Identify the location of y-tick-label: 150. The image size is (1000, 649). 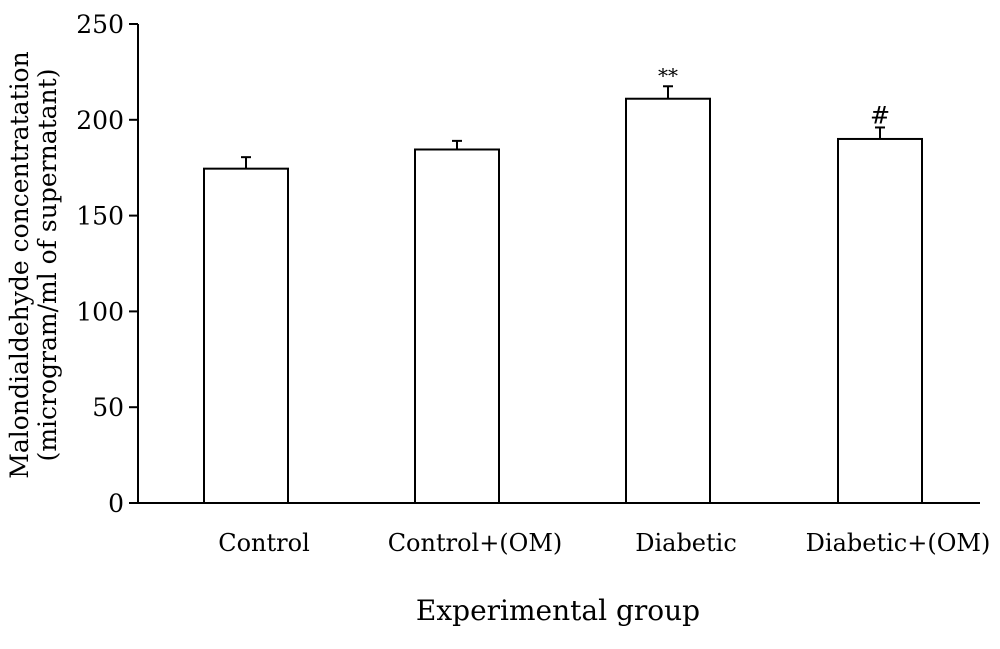
(100, 216).